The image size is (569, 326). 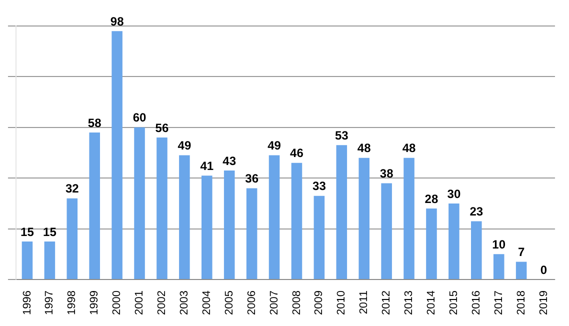 I want to click on data-label: 36, so click(x=252, y=179).